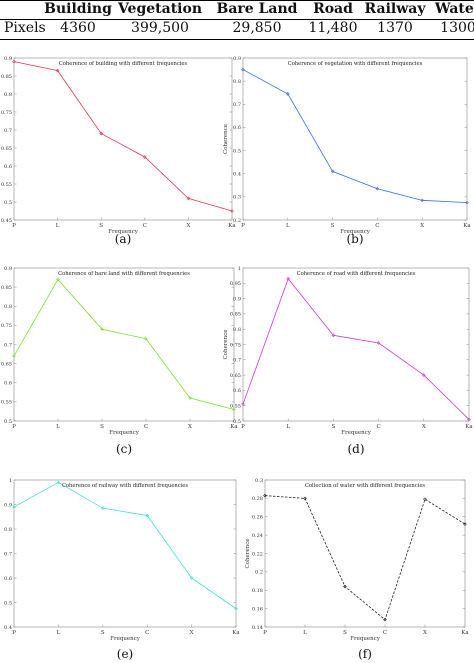  I want to click on panel-label: (c), so click(124, 449).